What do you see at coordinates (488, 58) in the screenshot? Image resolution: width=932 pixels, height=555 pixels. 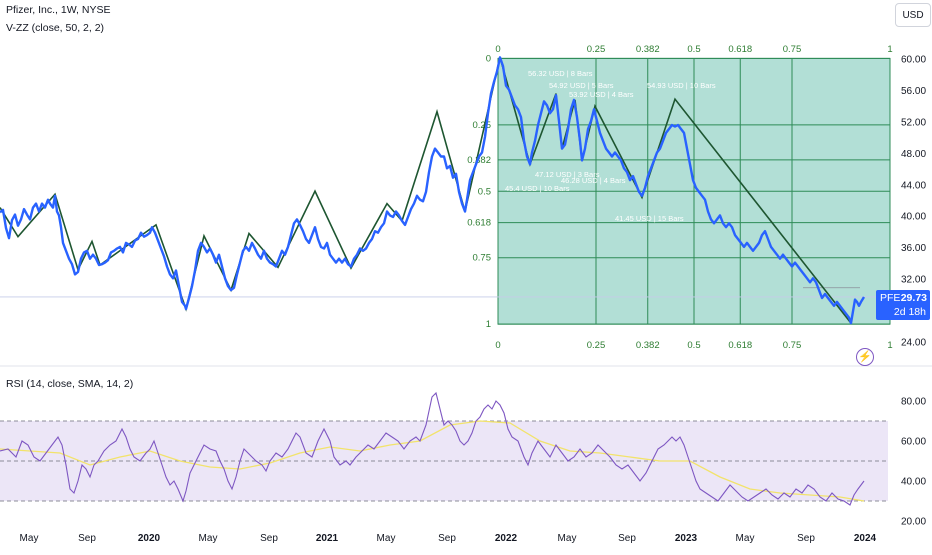 I see `fib-ratio-label: 0` at bounding box center [488, 58].